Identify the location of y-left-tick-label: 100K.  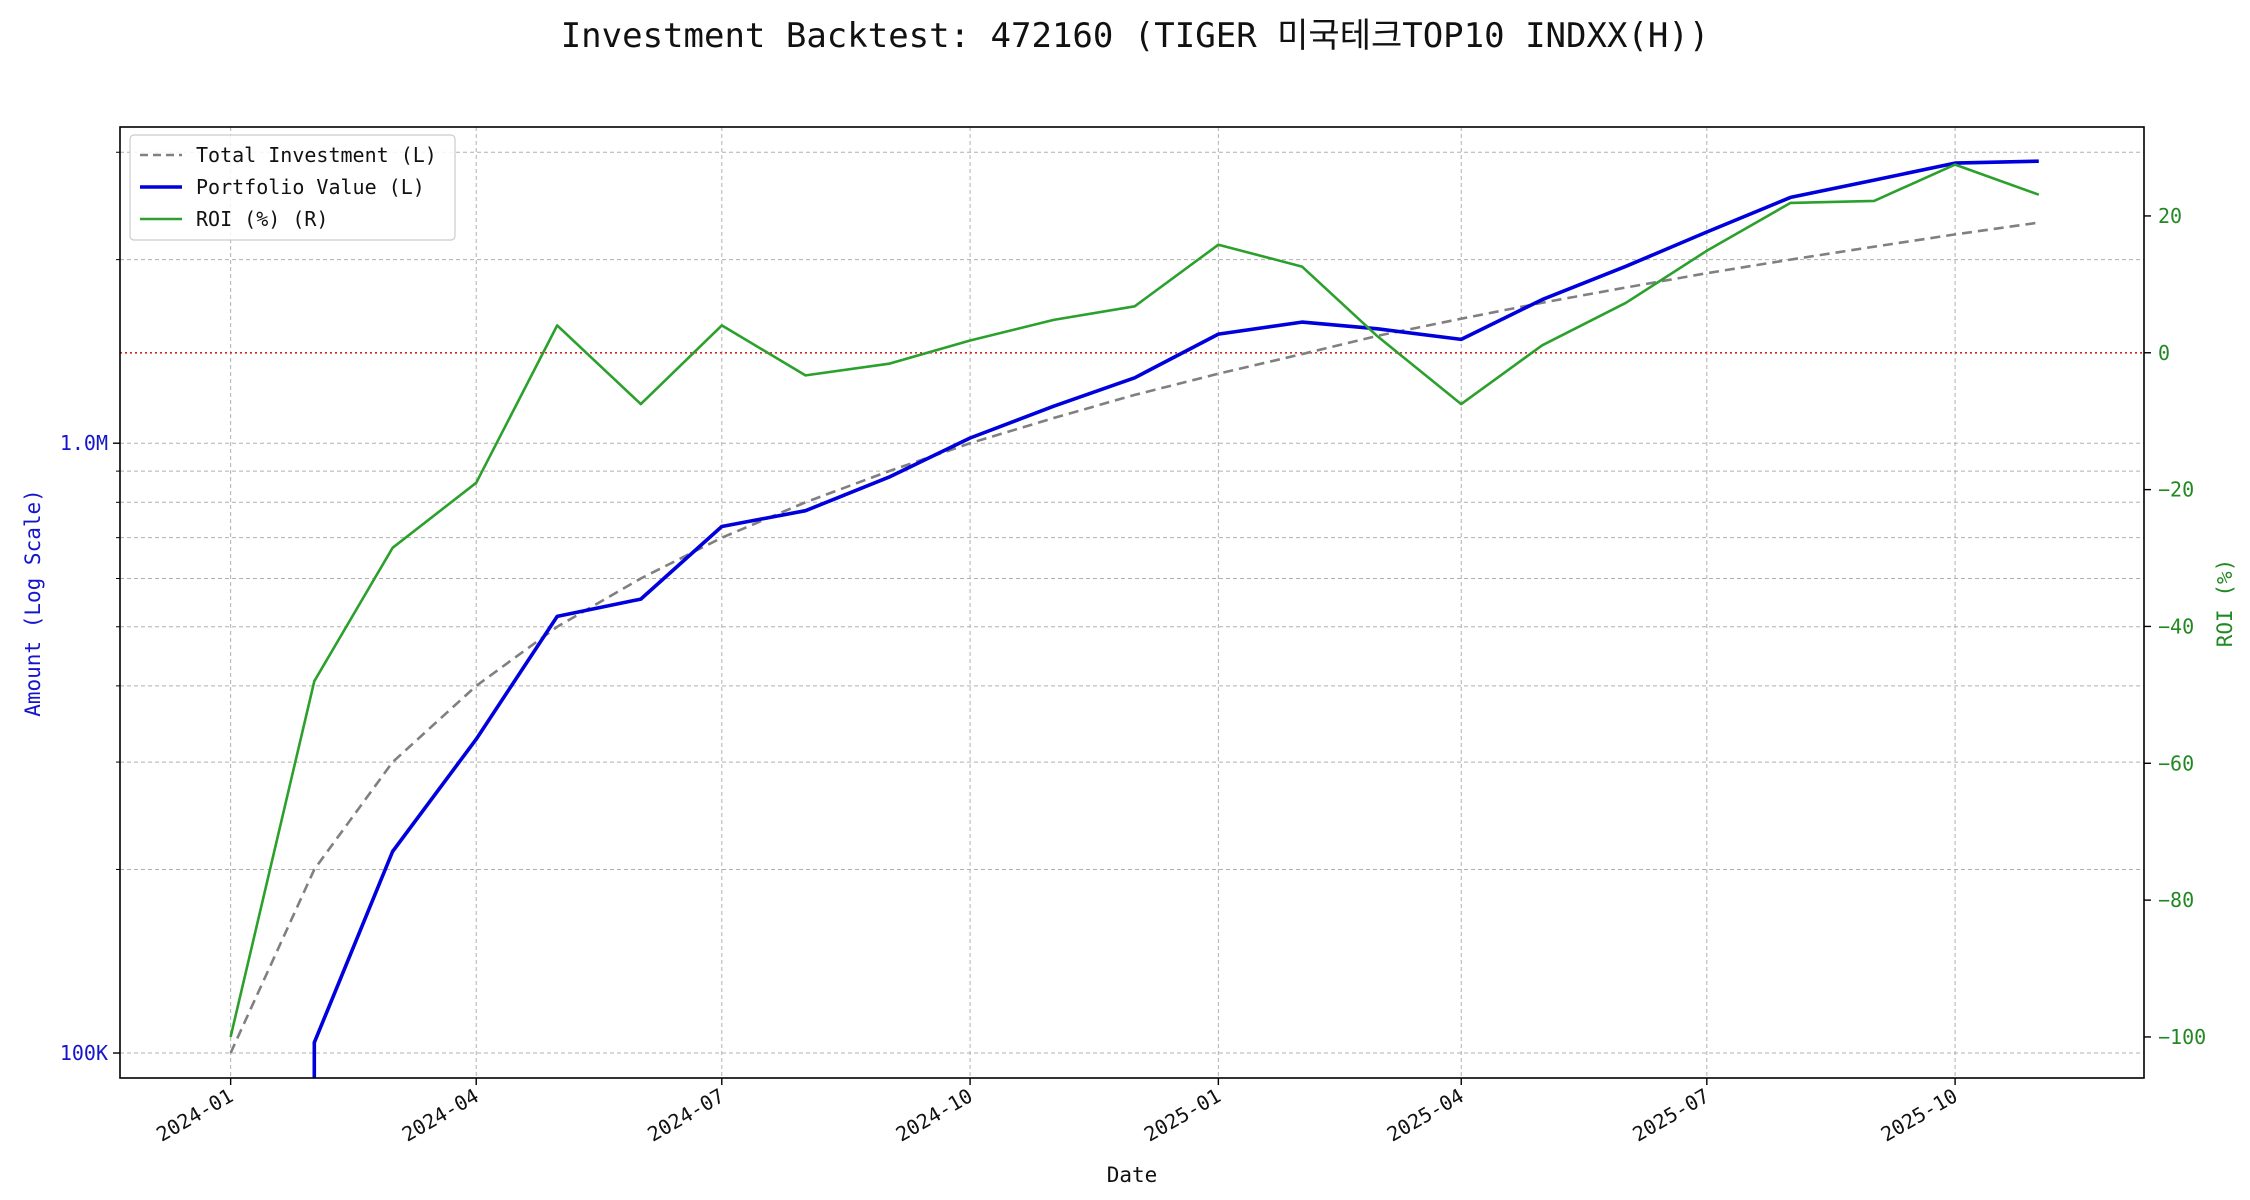
(84, 1053).